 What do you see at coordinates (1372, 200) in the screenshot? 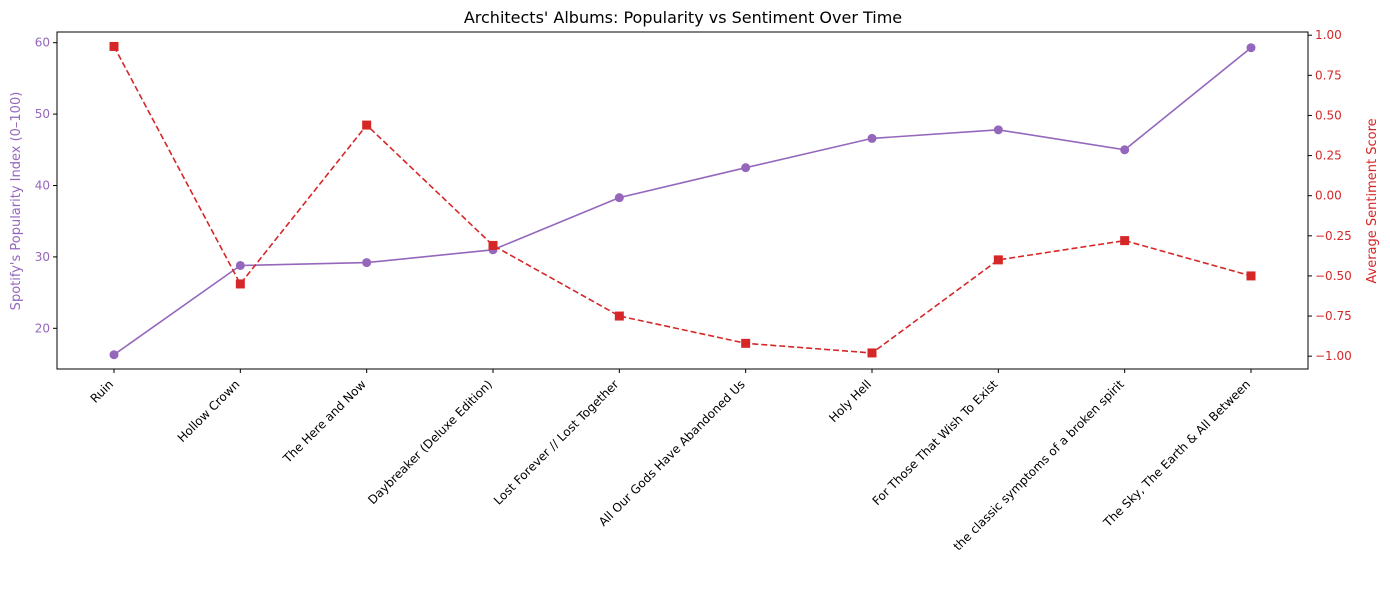
I see `right-axis-label: Average Sentiment Score` at bounding box center [1372, 200].